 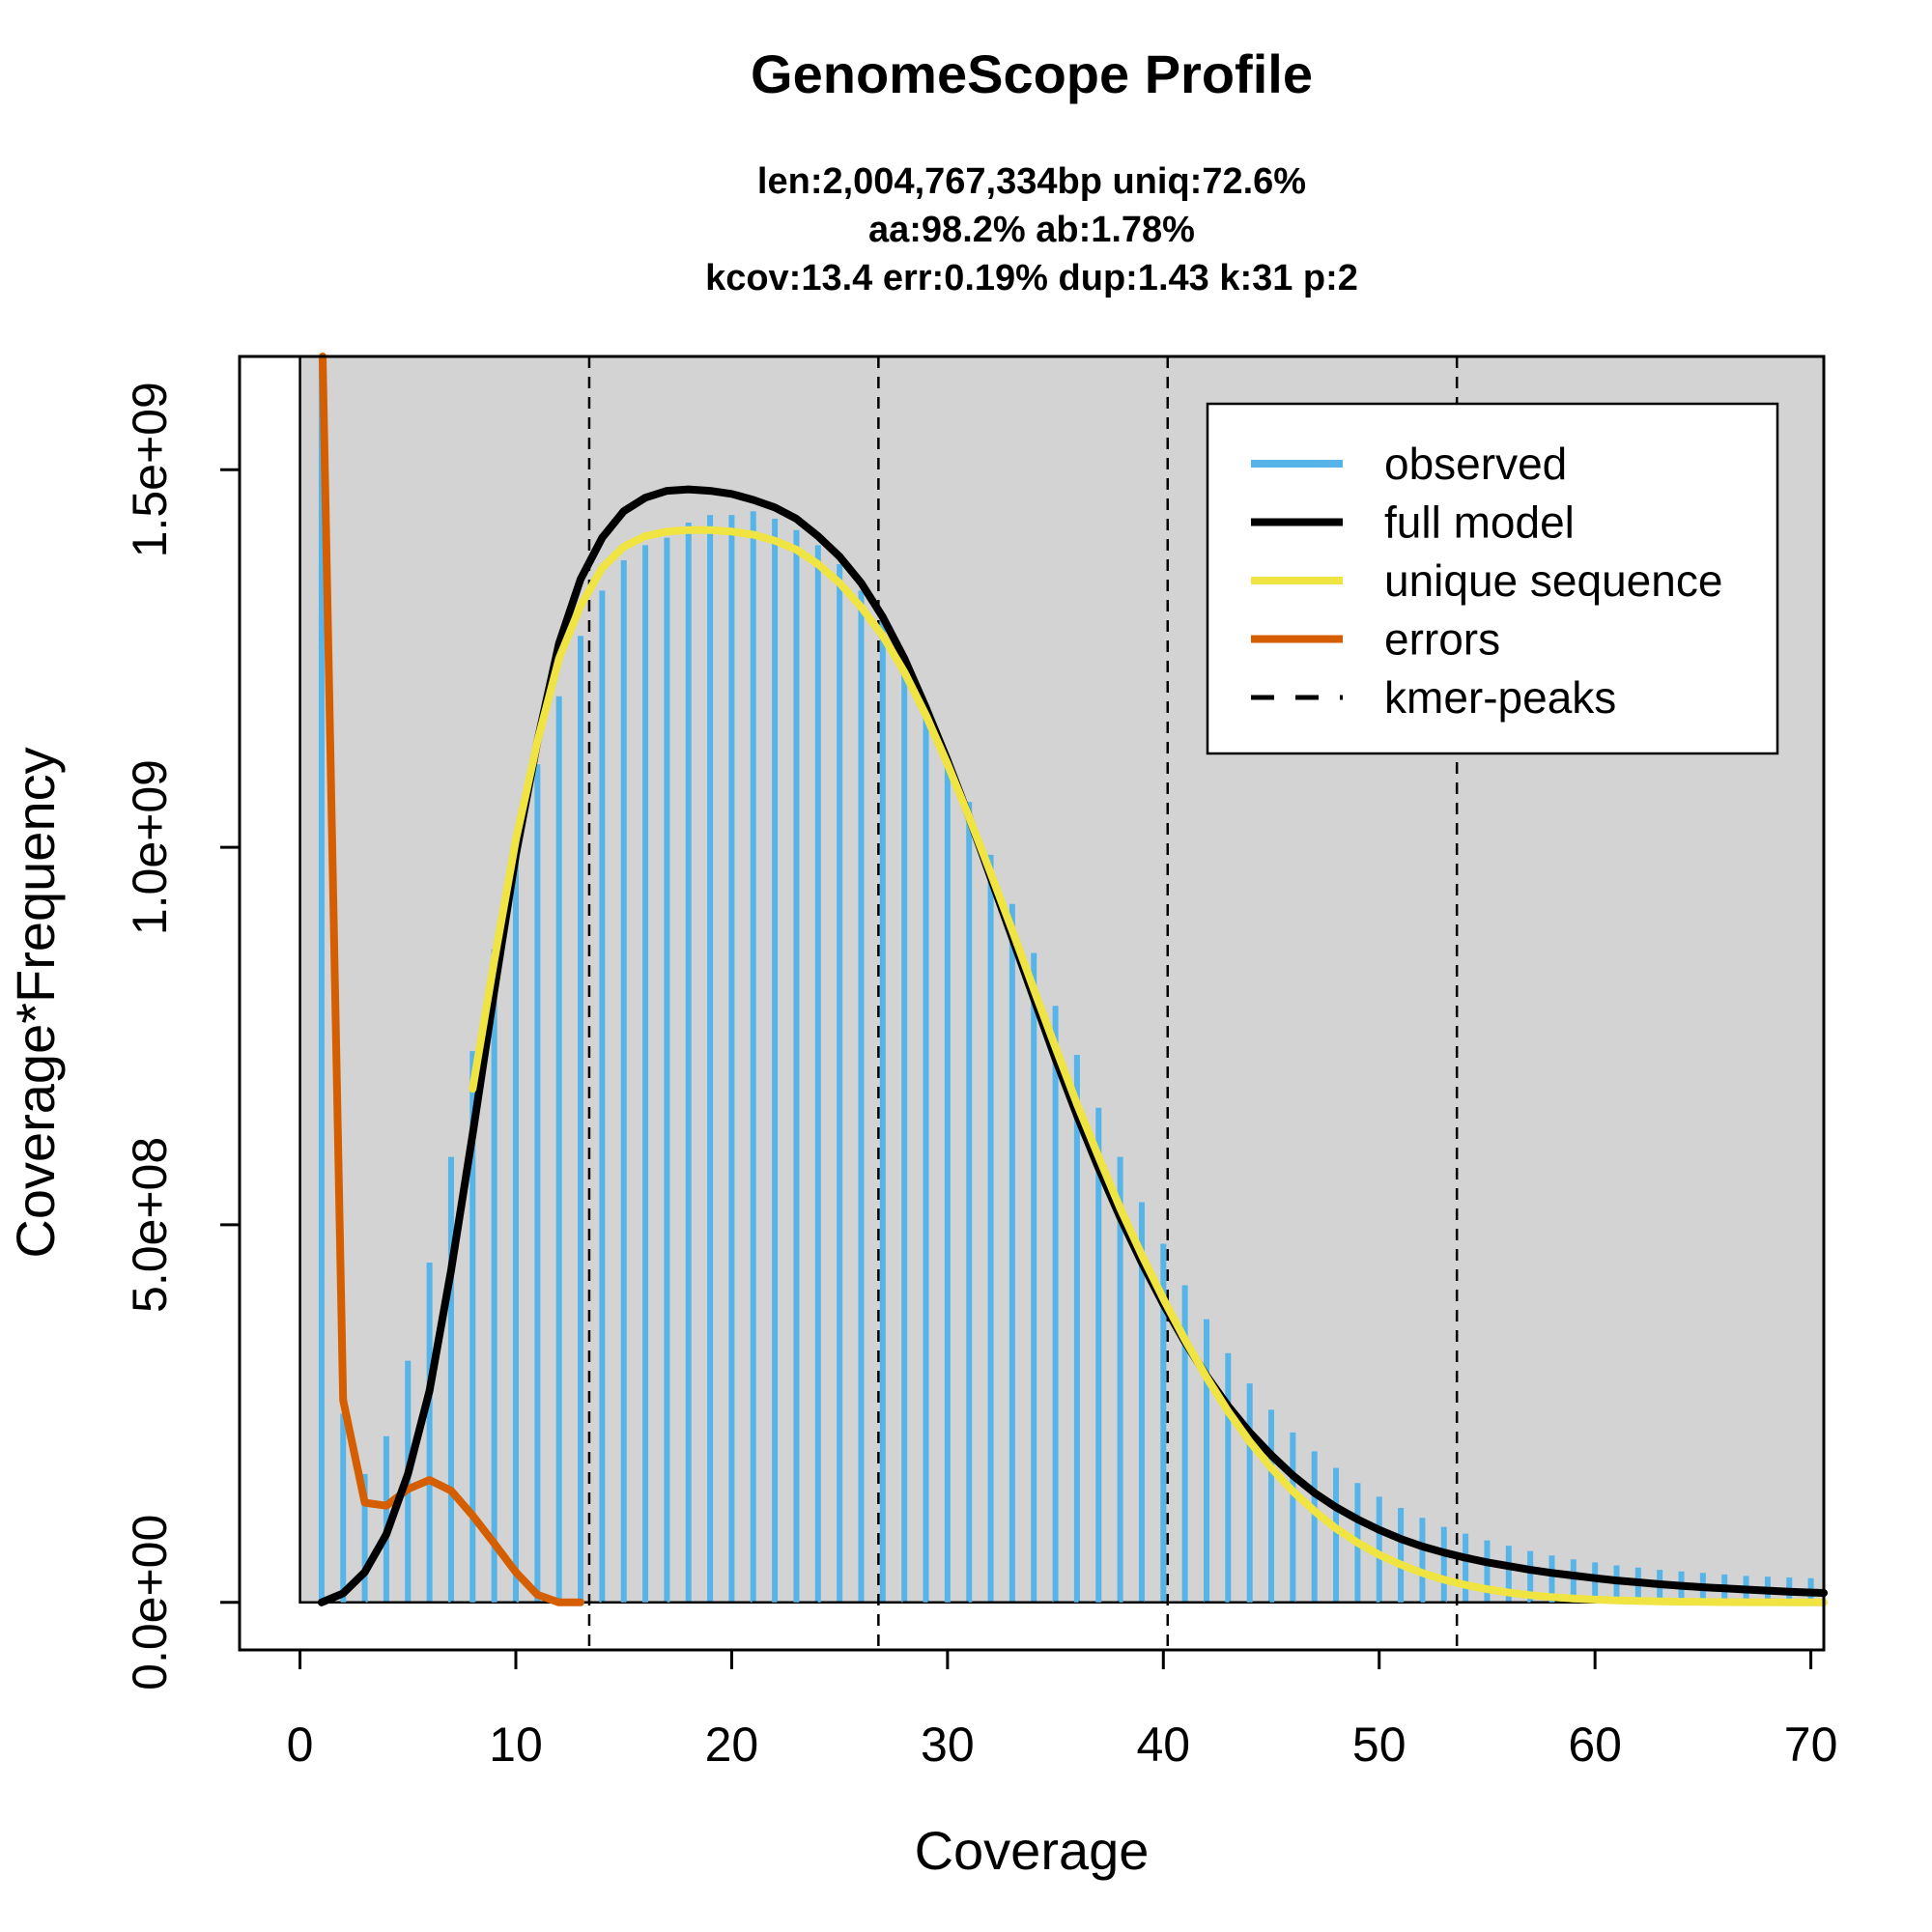 I want to click on x-tick-label: 10, so click(x=516, y=1745).